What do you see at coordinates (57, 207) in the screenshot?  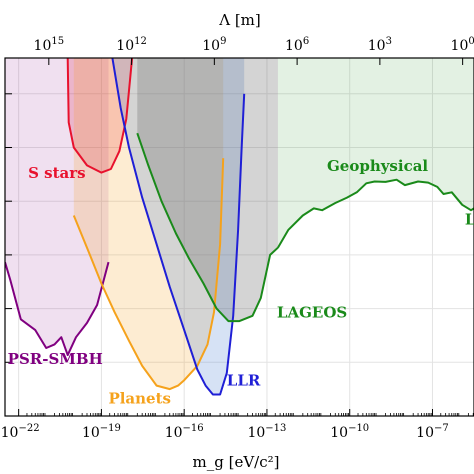 I see `region-fill-psr-smbh` at bounding box center [57, 207].